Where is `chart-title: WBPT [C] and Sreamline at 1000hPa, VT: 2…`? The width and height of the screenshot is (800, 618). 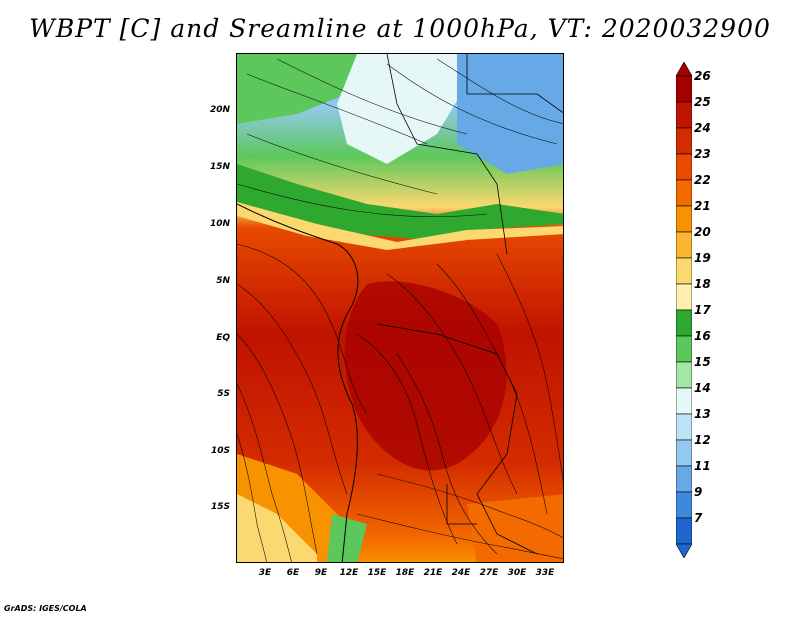
chart-title: WBPT [C] and Sreamline at 1000hPa, VT: 2… is located at coordinates (400, 28).